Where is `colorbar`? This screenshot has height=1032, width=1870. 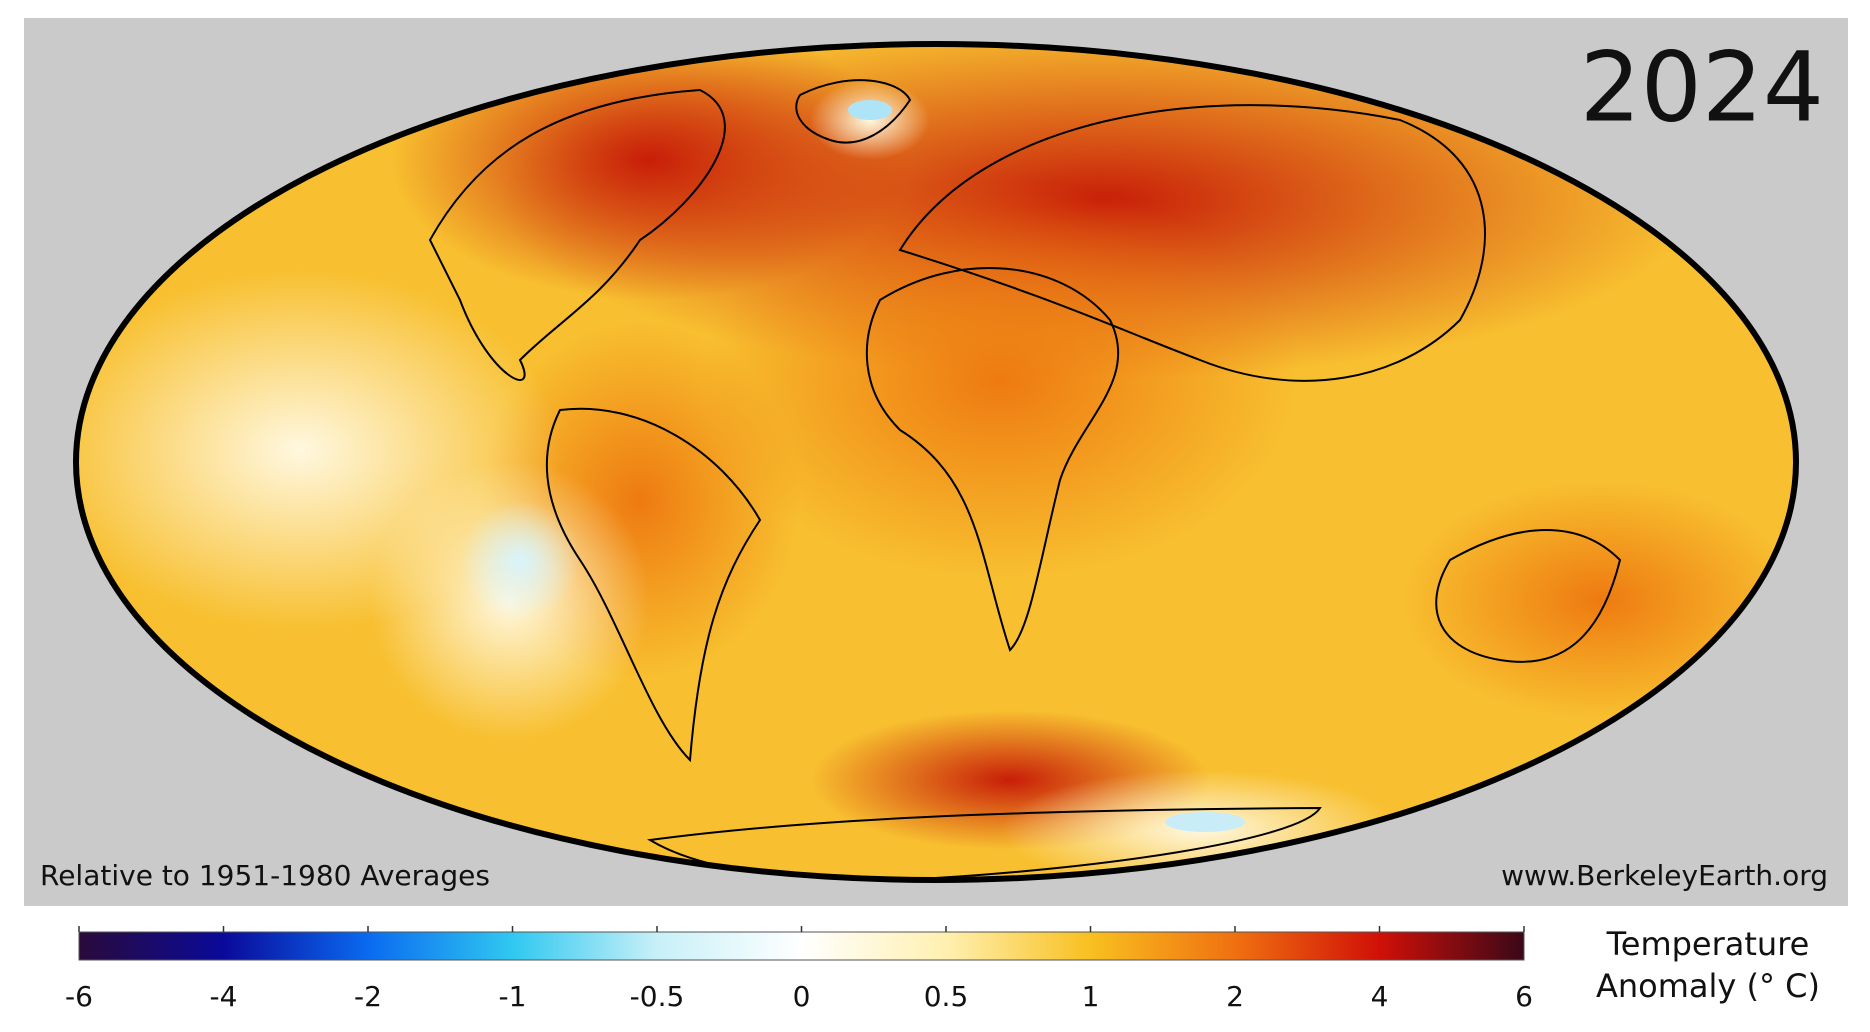
colorbar is located at coordinates (801, 946).